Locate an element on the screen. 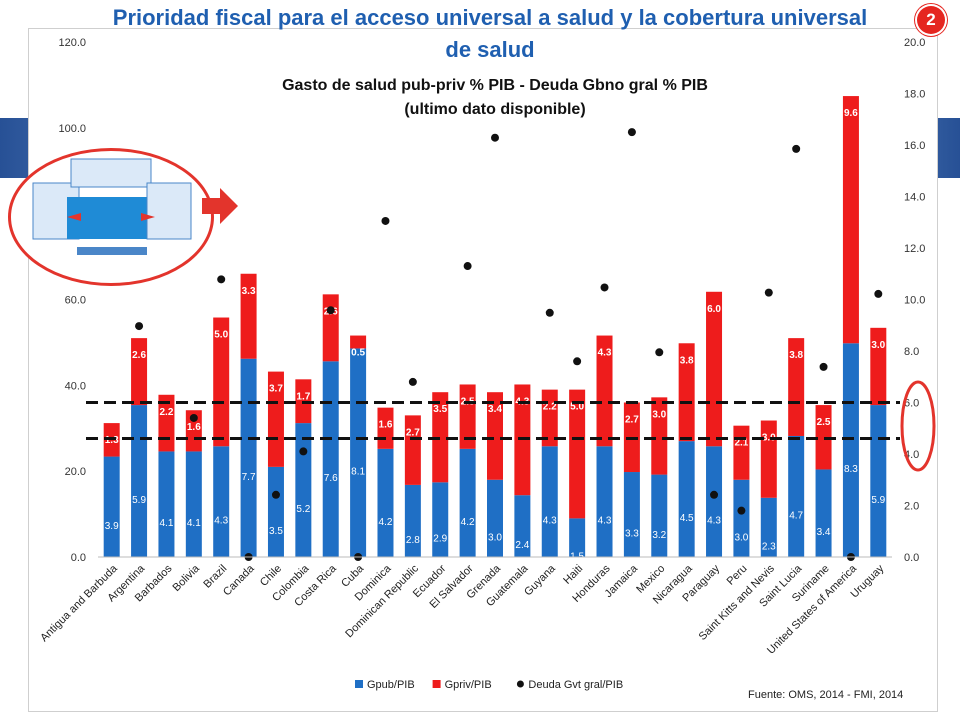 Image resolution: width=960 pixels, height=720 pixels. bar-private-label: 5.0 is located at coordinates (577, 407).